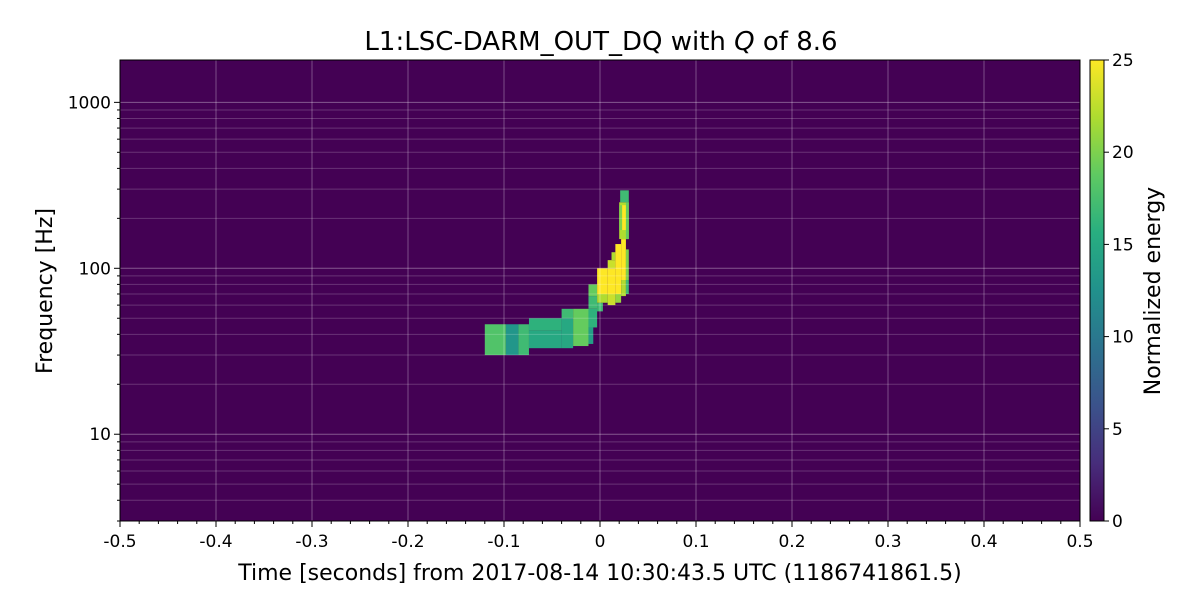  Describe the element at coordinates (1123, 153) in the screenshot. I see `colorbar-tick-label: 20` at that location.